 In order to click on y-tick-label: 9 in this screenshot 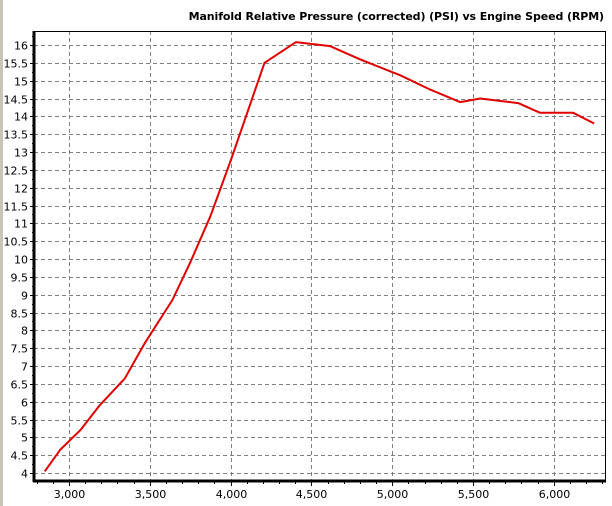, I will do `click(24, 296)`.